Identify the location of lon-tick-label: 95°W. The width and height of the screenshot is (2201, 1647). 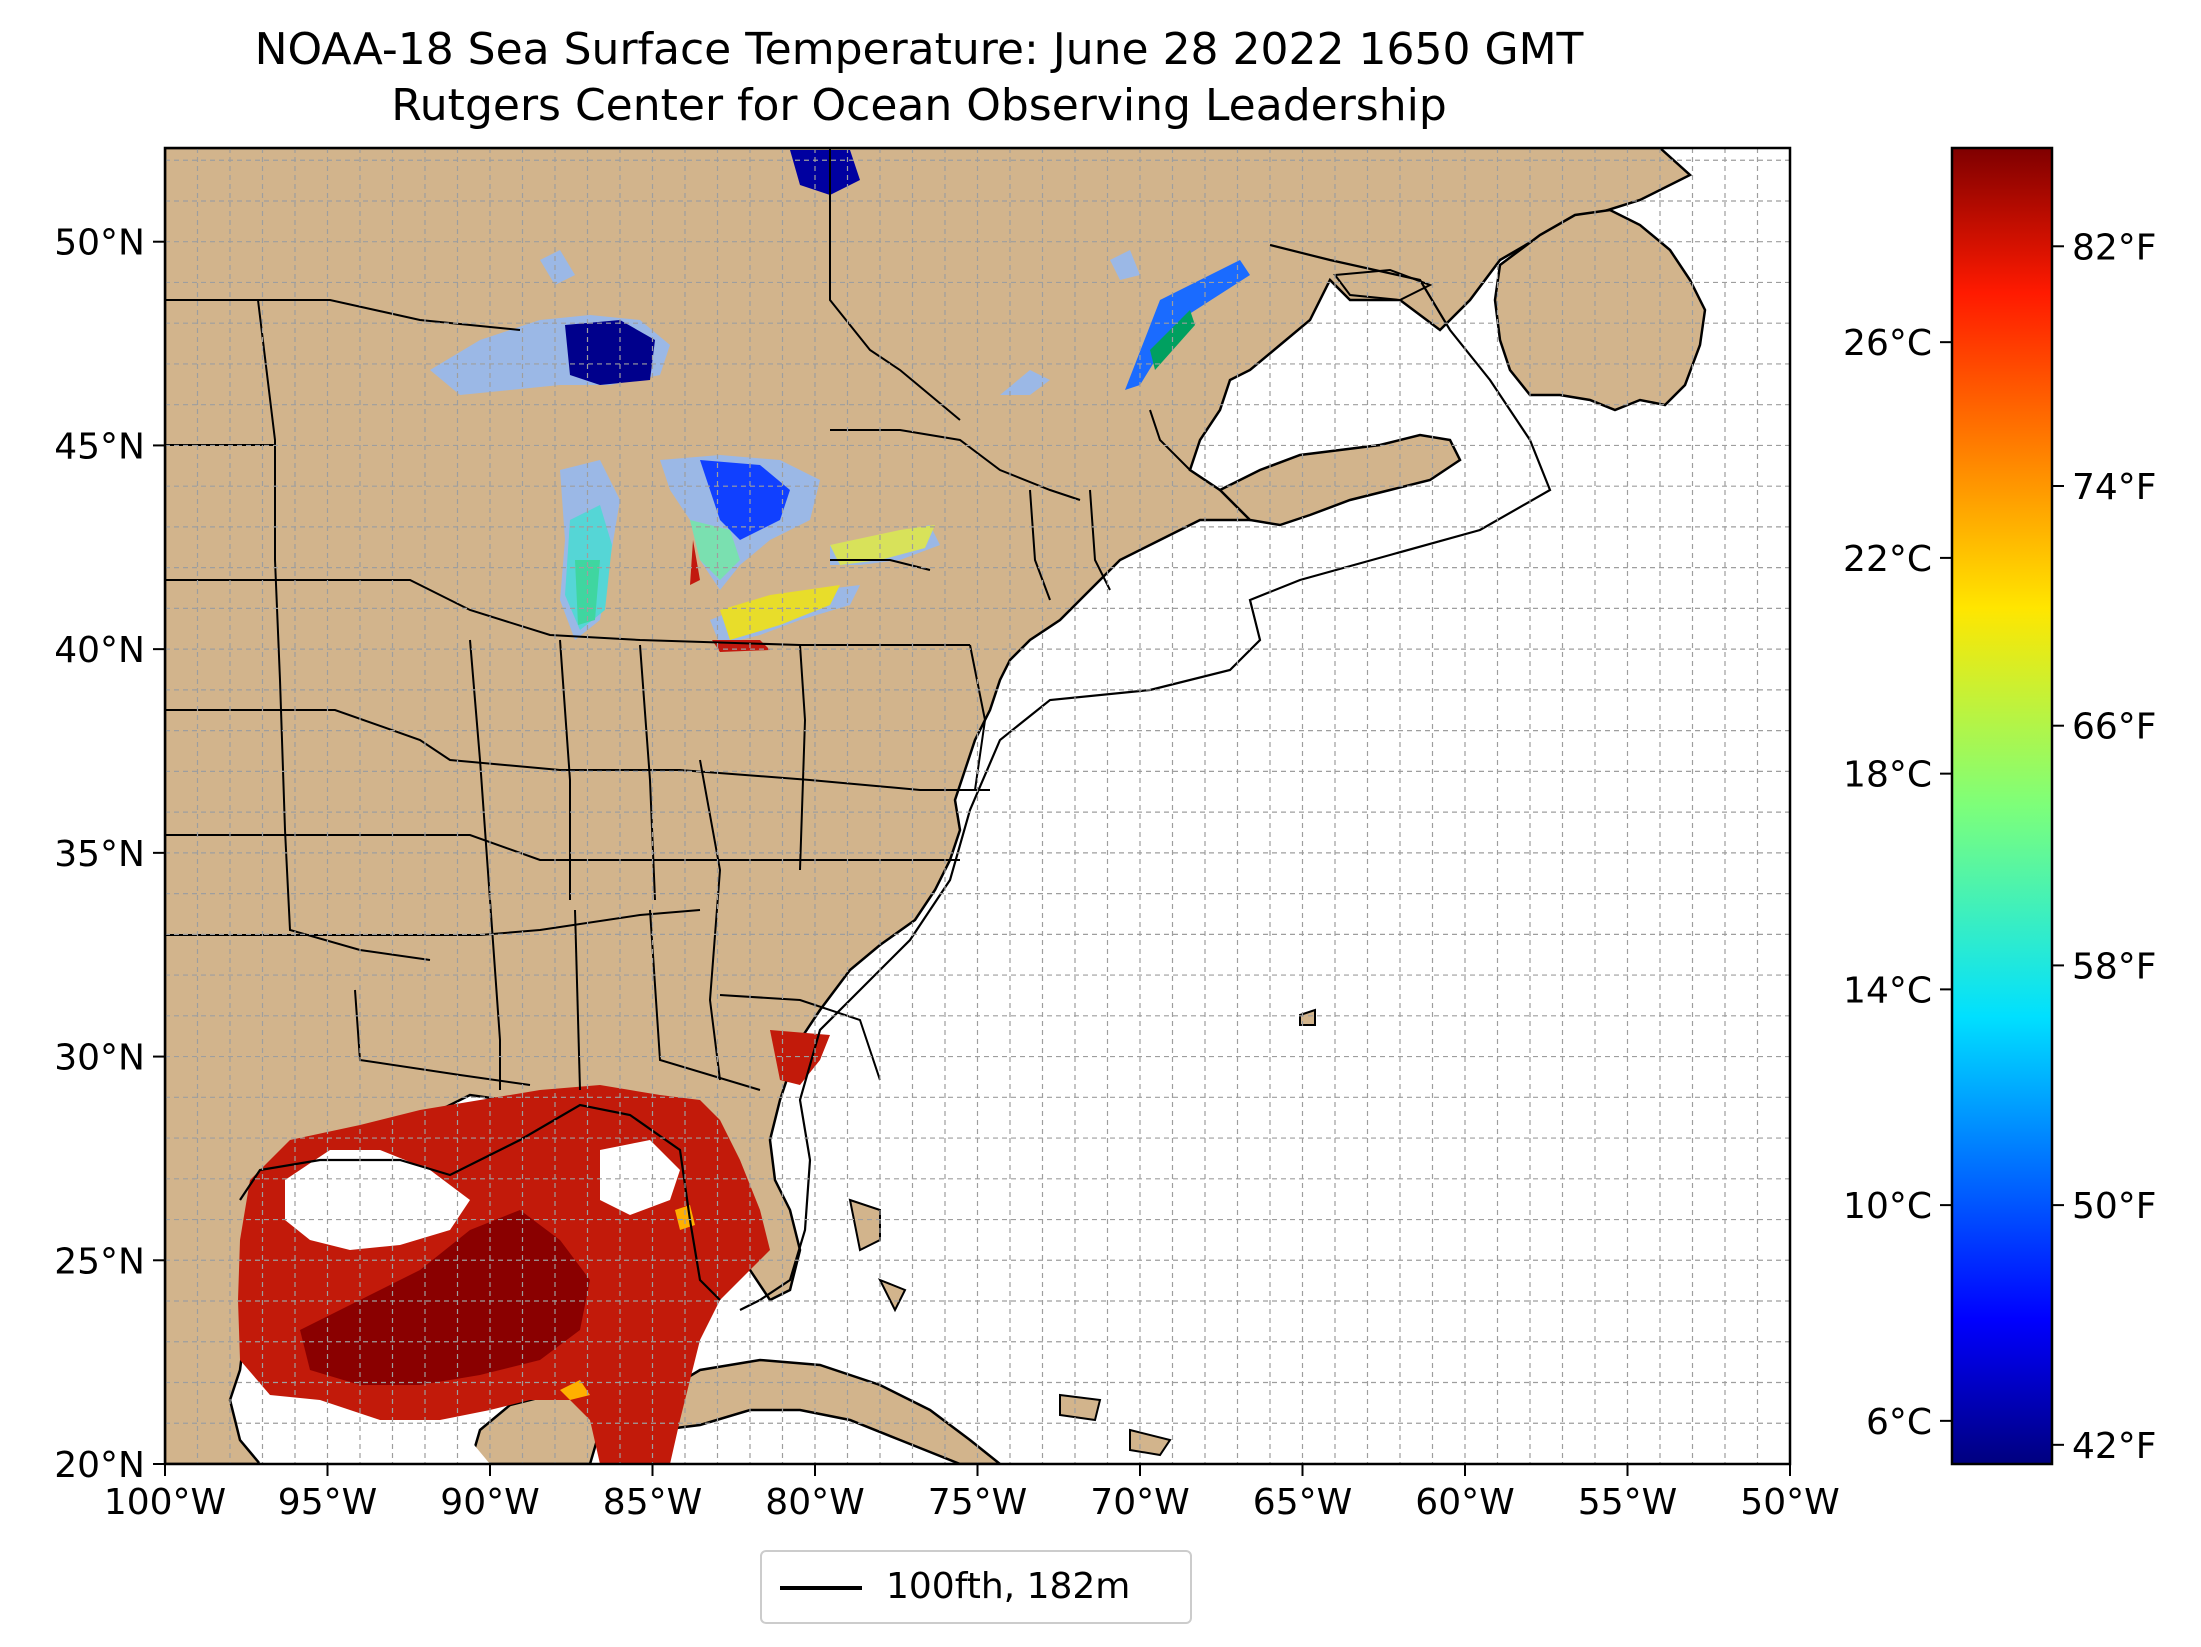
(327, 1502).